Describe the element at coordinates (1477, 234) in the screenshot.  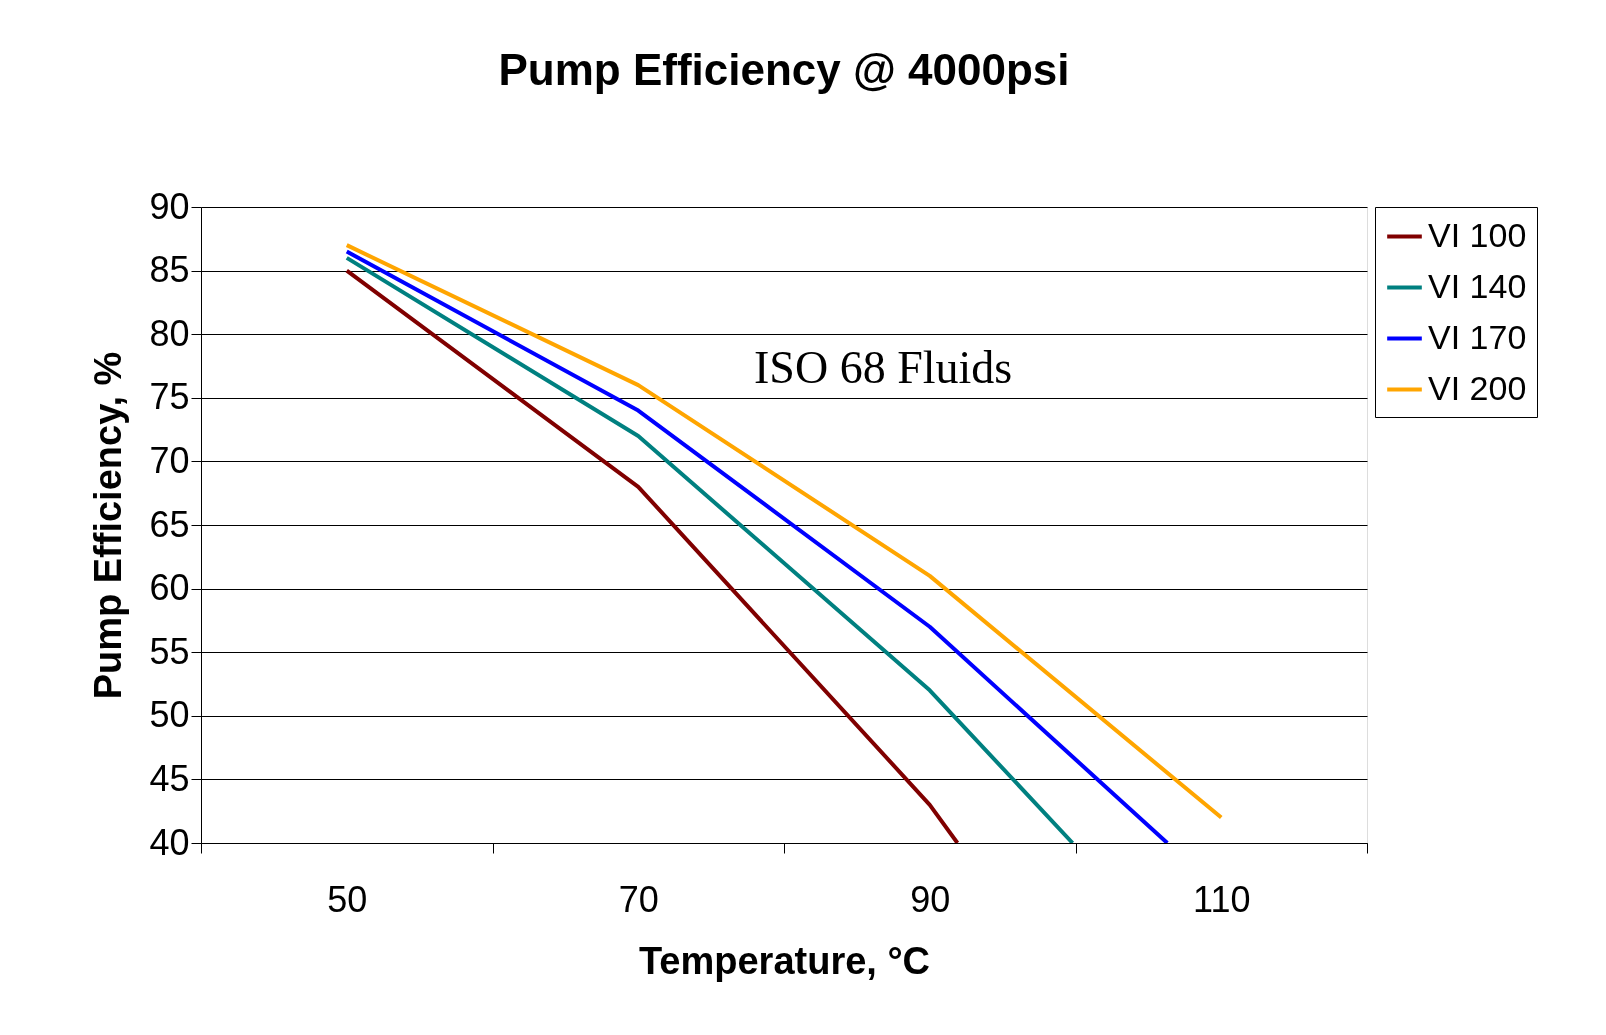
I see `legend-label: VI 100` at that location.